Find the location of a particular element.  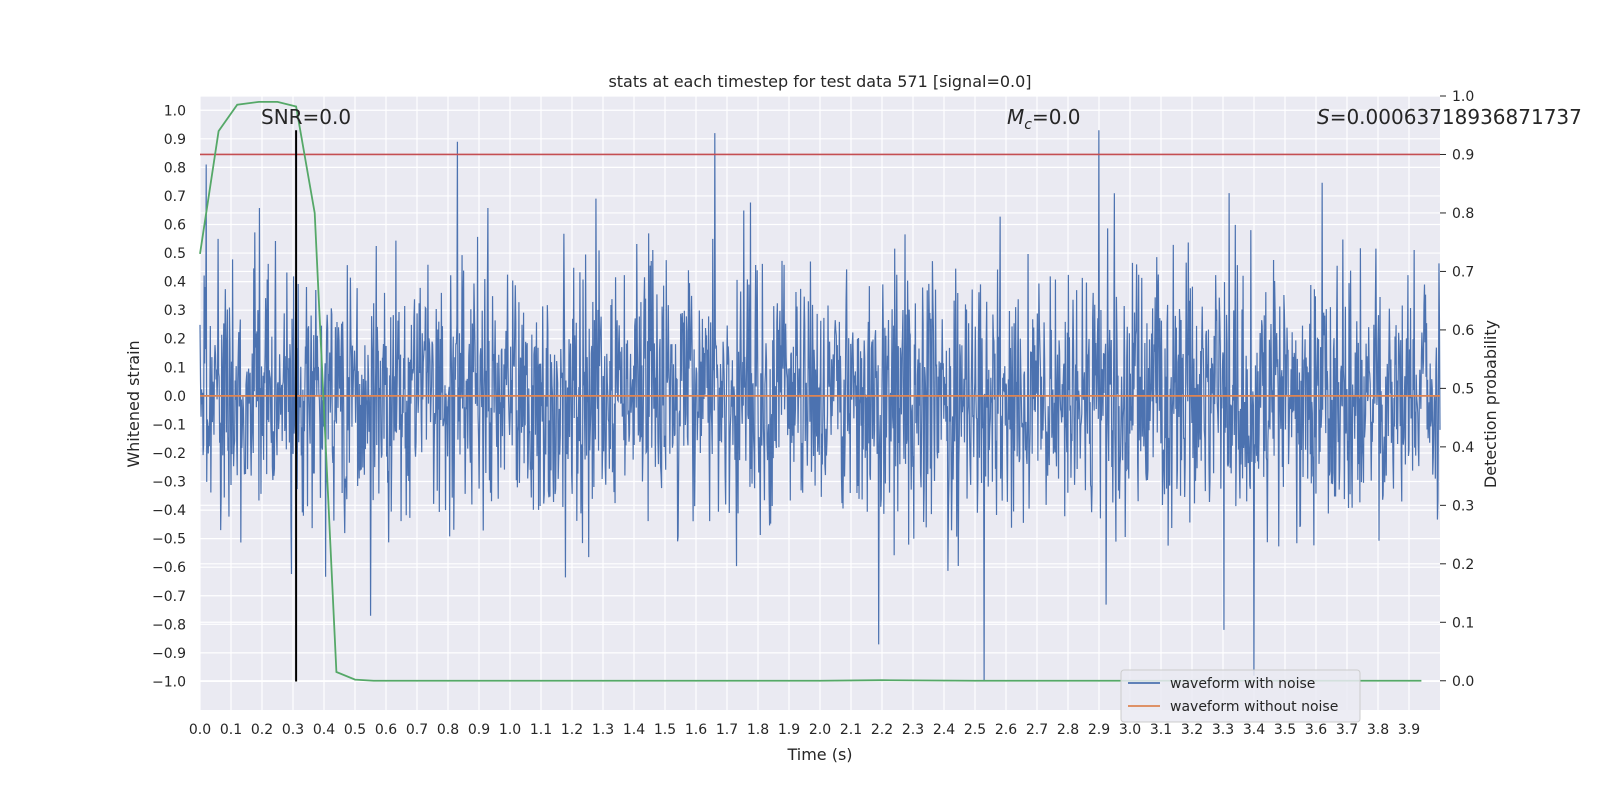

y-tick-label: 0.1 is located at coordinates (175, 368).